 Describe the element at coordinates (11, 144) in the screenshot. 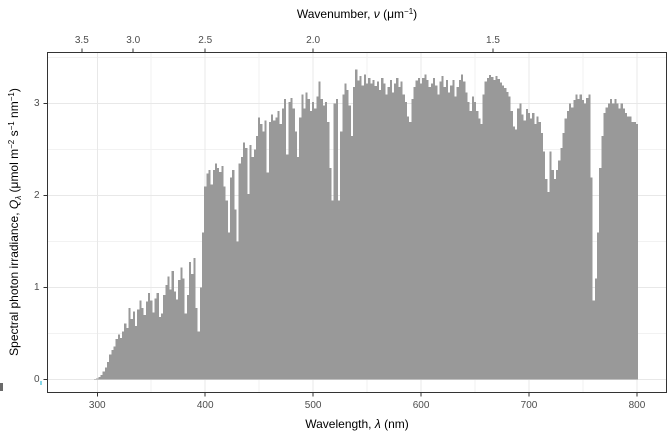

I see `title-segment: −2` at that location.